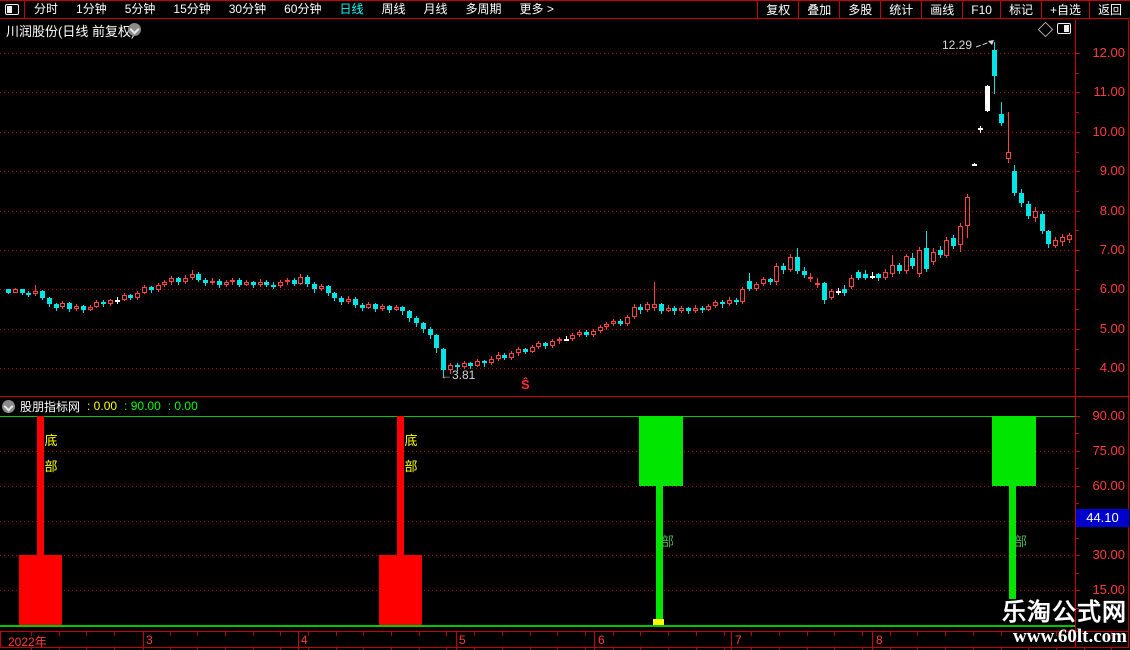  I want to click on tool-item-统计: 统计, so click(900, 9).